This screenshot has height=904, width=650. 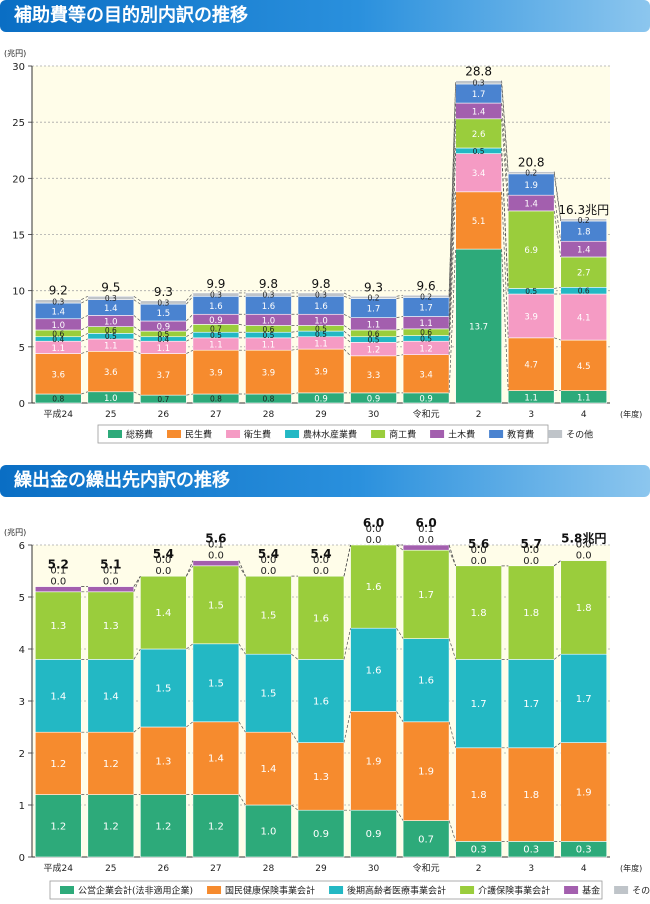 I want to click on data-label: 3.6, so click(x=59, y=375).